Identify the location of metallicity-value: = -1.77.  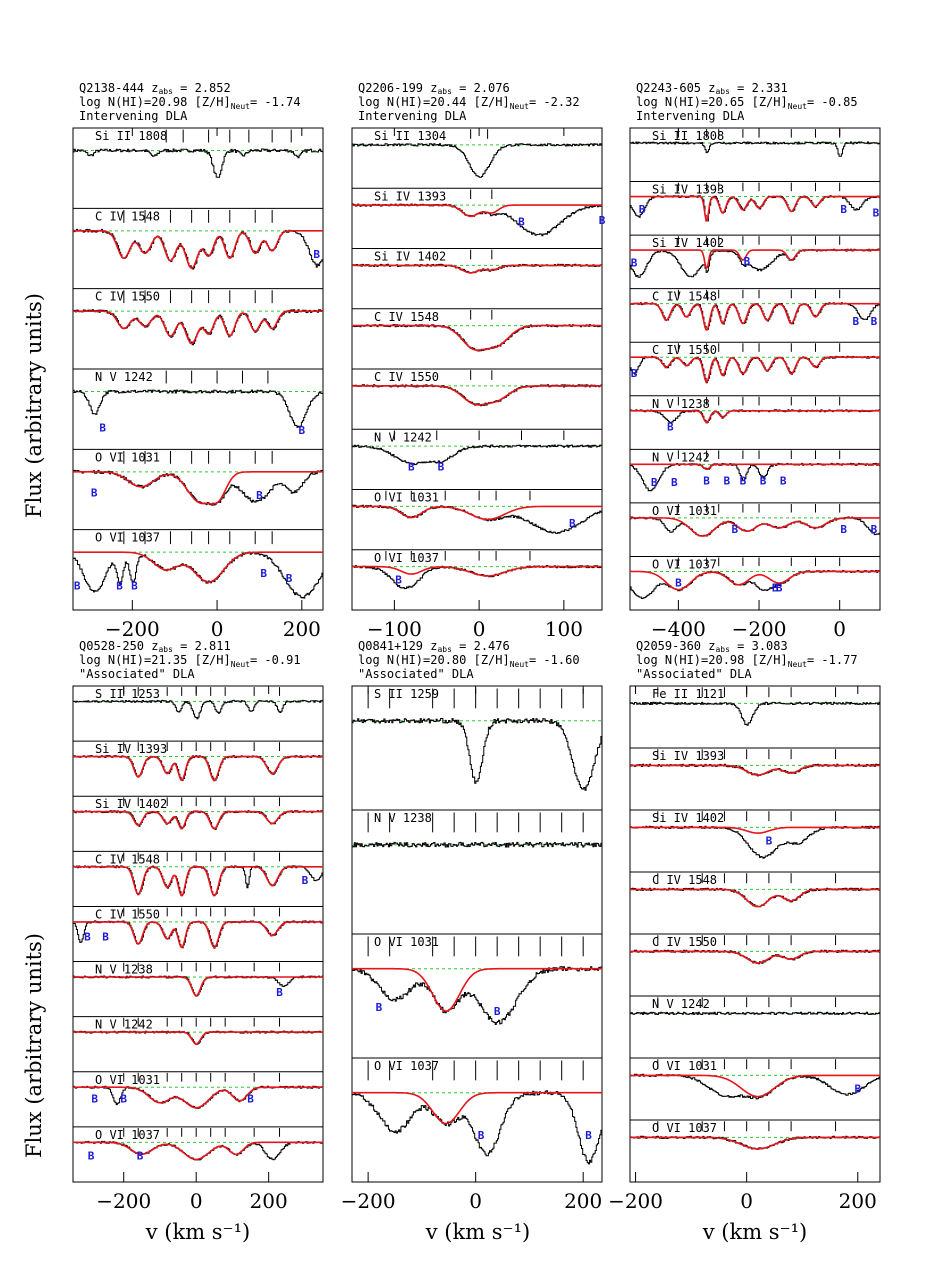
(832, 660).